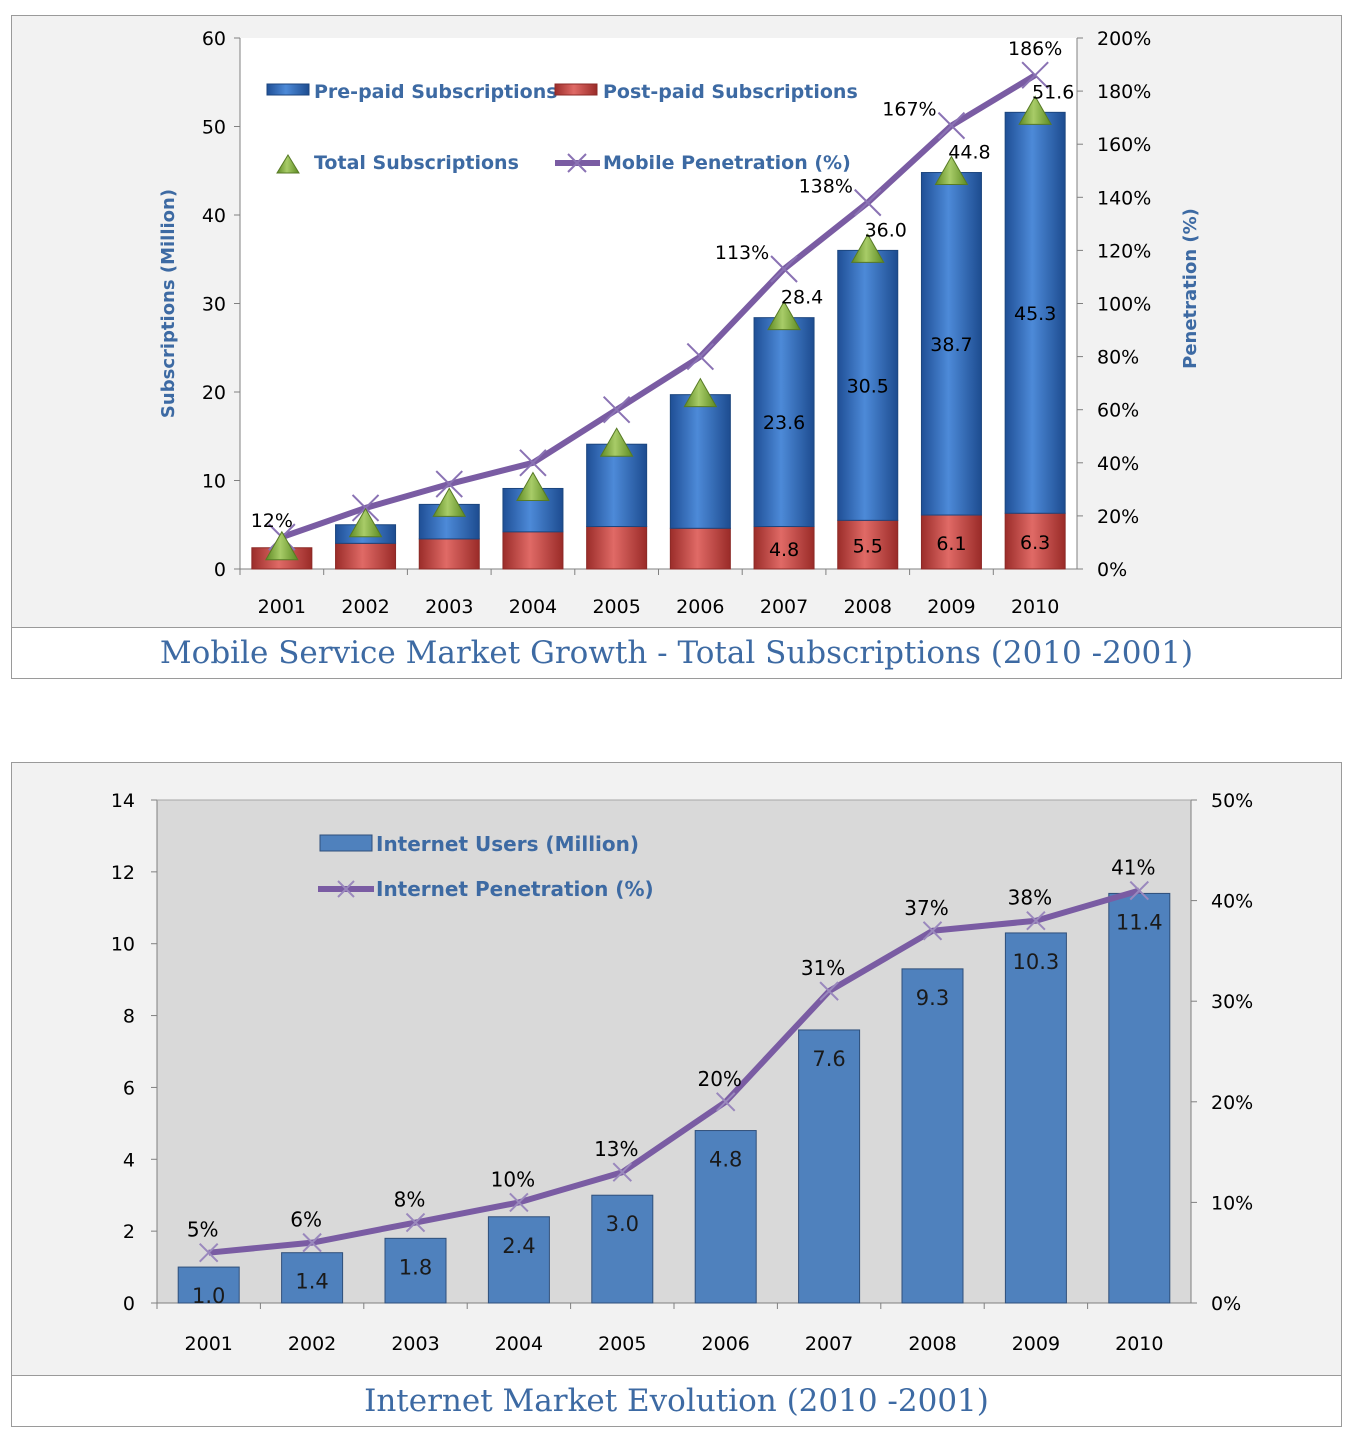 The image size is (1356, 1440). I want to click on internet-penetration-value-label: 6%, so click(306, 1220).